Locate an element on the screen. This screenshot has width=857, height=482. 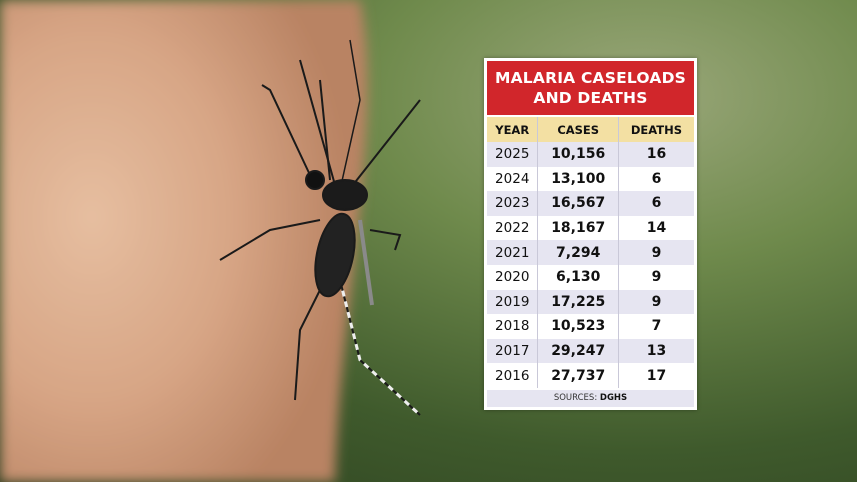
table-row: 2020 6,130 9 is located at coordinates (590, 277).